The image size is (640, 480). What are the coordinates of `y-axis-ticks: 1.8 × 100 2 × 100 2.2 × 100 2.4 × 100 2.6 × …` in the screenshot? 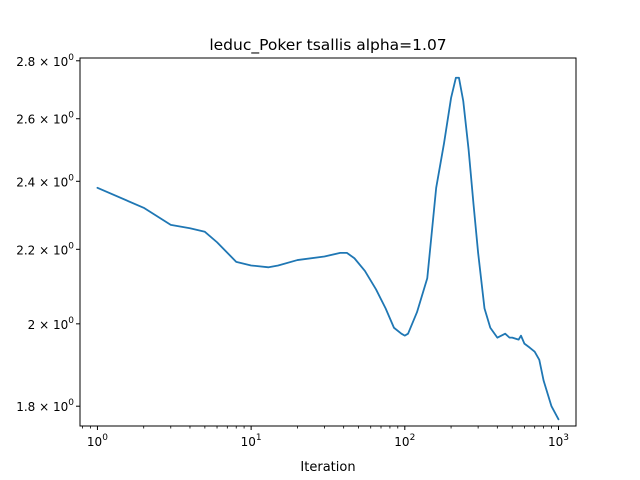 It's located at (48, 233).